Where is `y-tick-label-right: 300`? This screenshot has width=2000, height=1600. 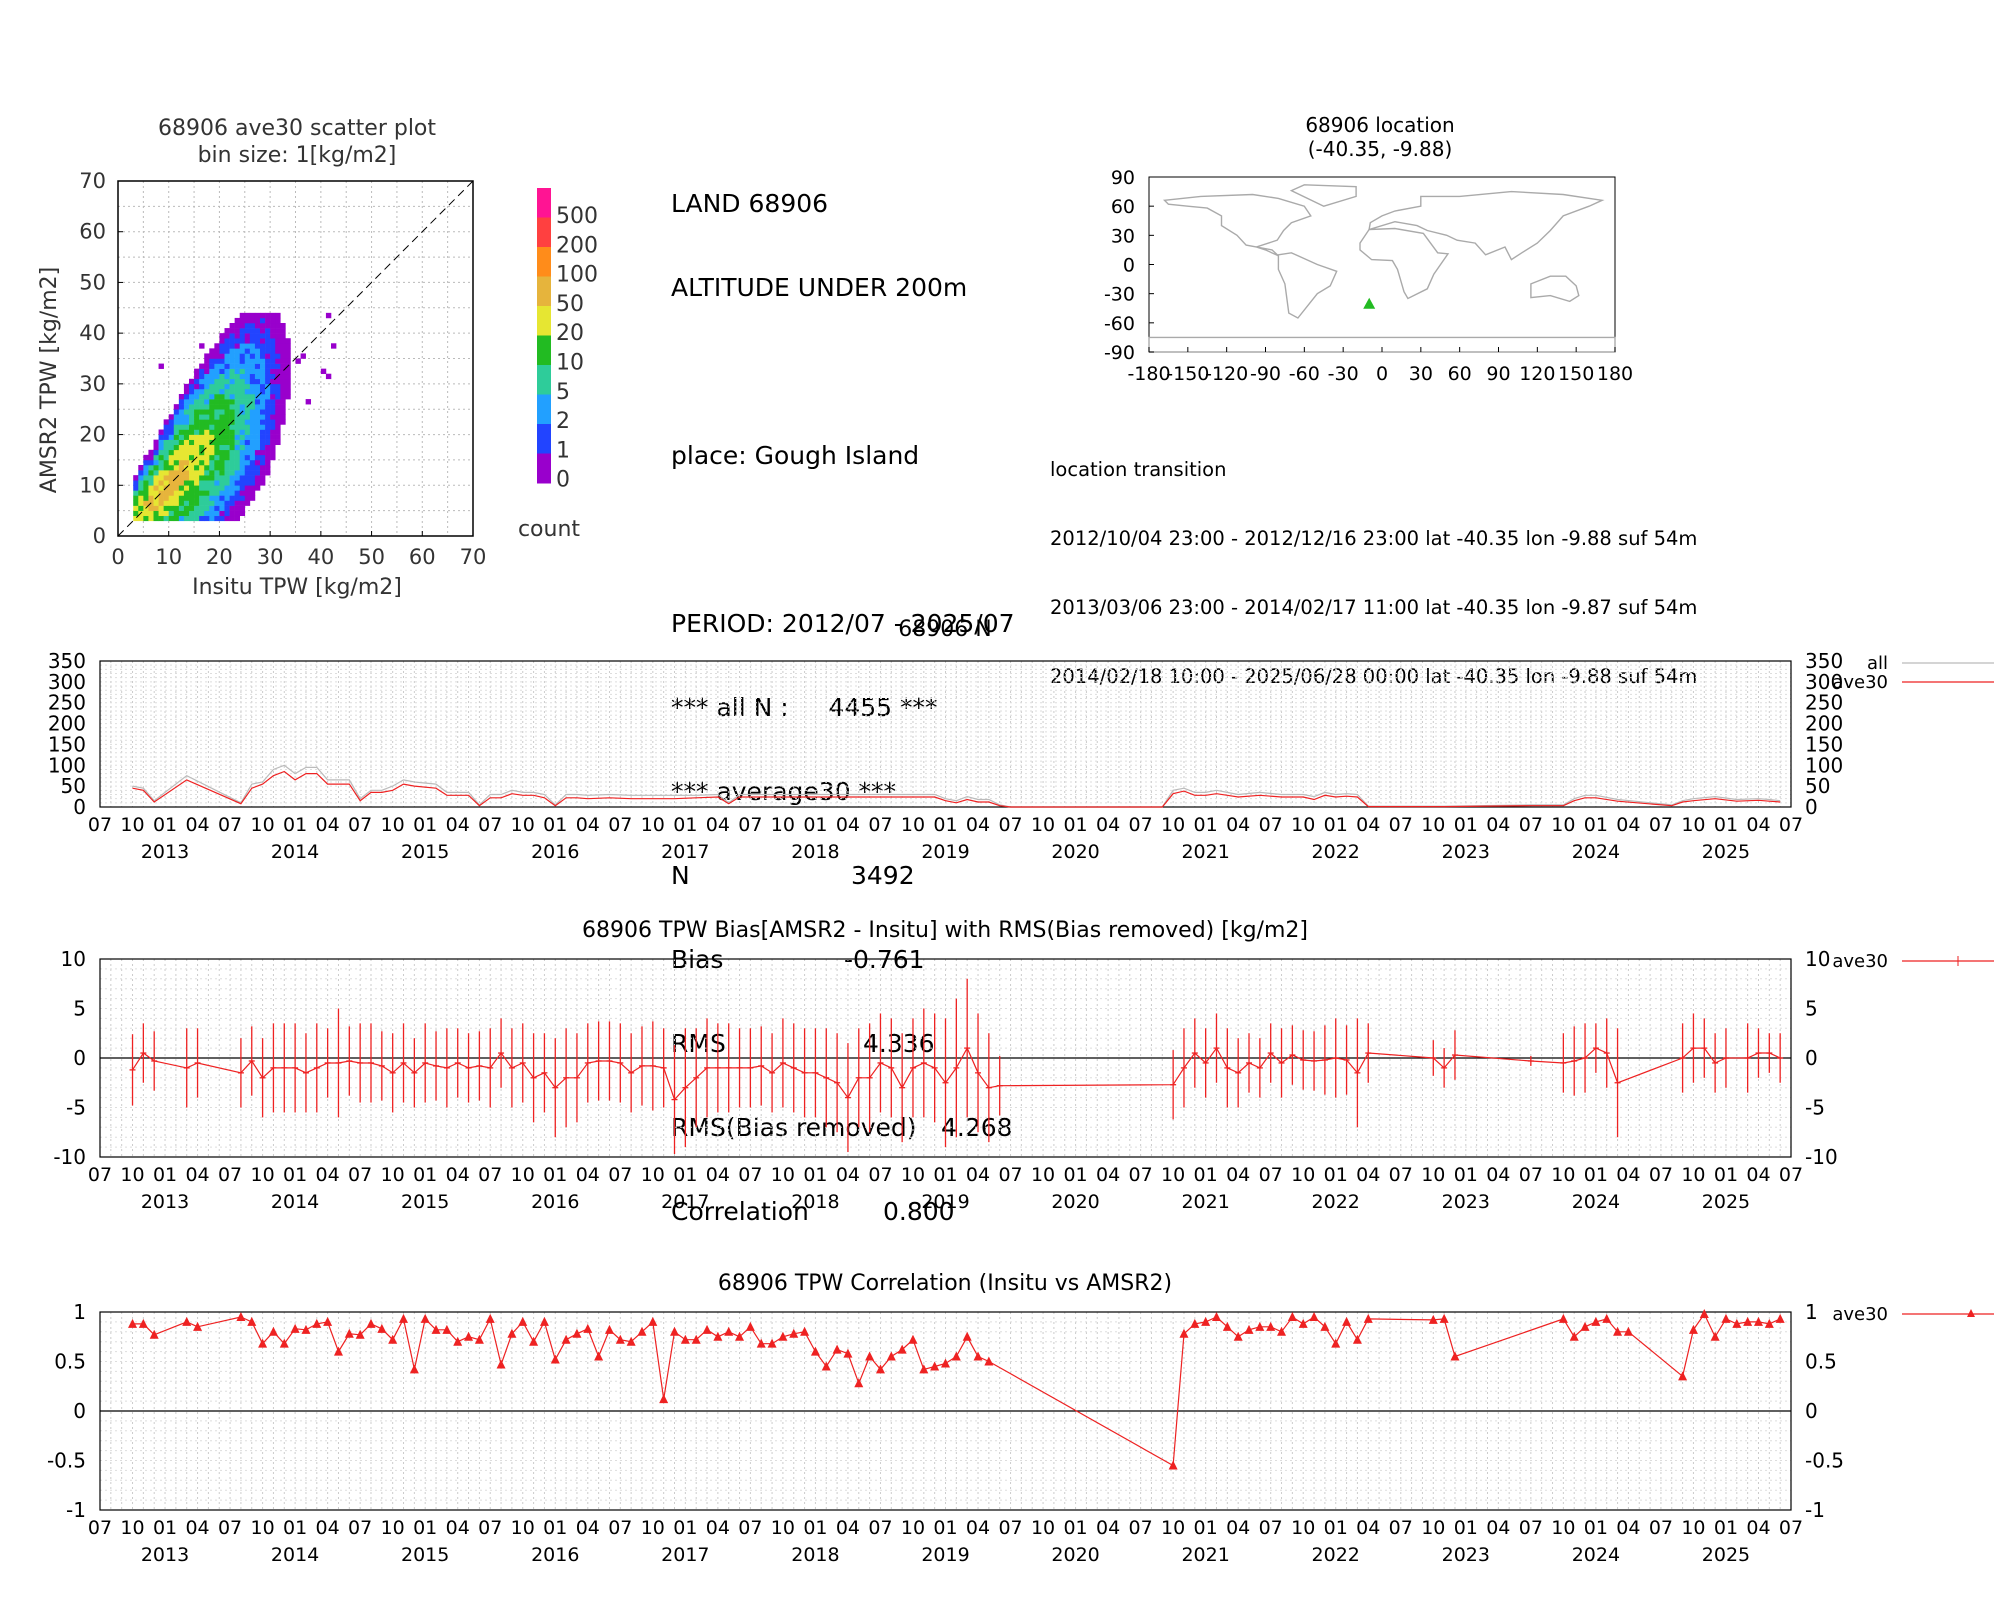 y-tick-label-right: 300 is located at coordinates (1824, 682).